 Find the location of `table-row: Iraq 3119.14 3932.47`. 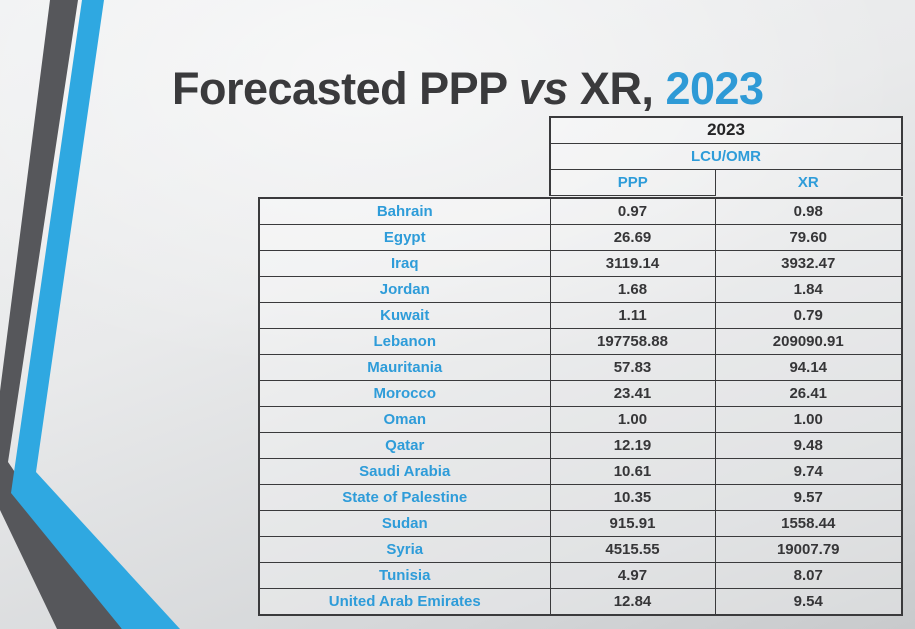

table-row: Iraq 3119.14 3932.47 is located at coordinates (580, 263).